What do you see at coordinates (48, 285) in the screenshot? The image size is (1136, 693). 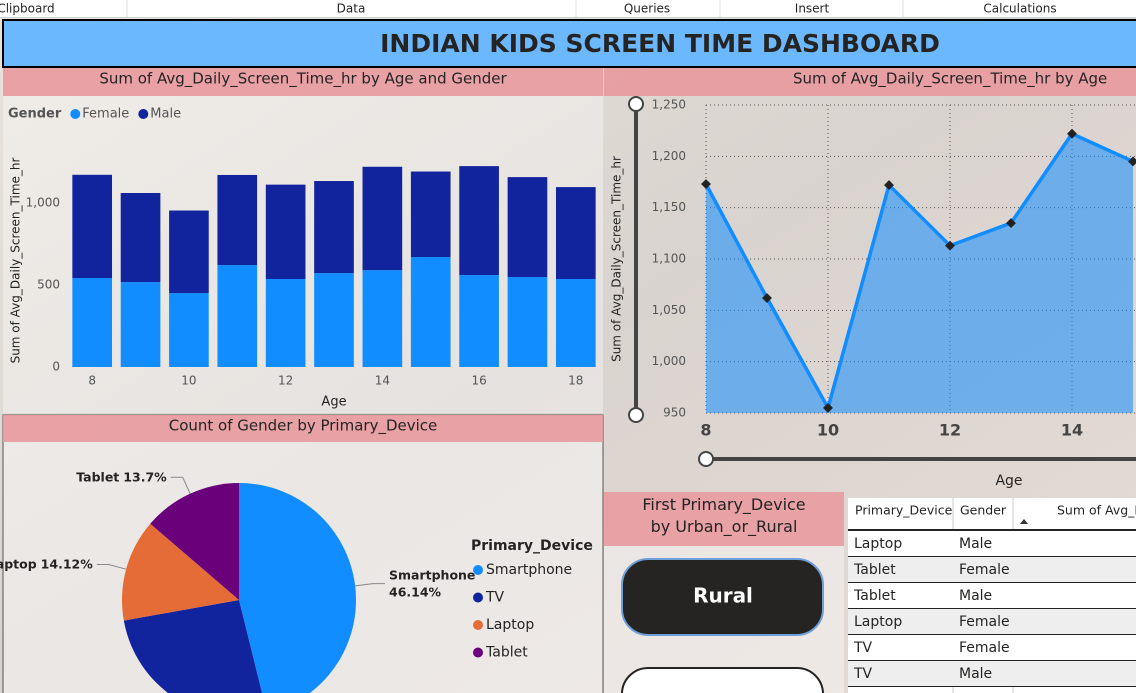 I see `y-tick-label: 500` at bounding box center [48, 285].